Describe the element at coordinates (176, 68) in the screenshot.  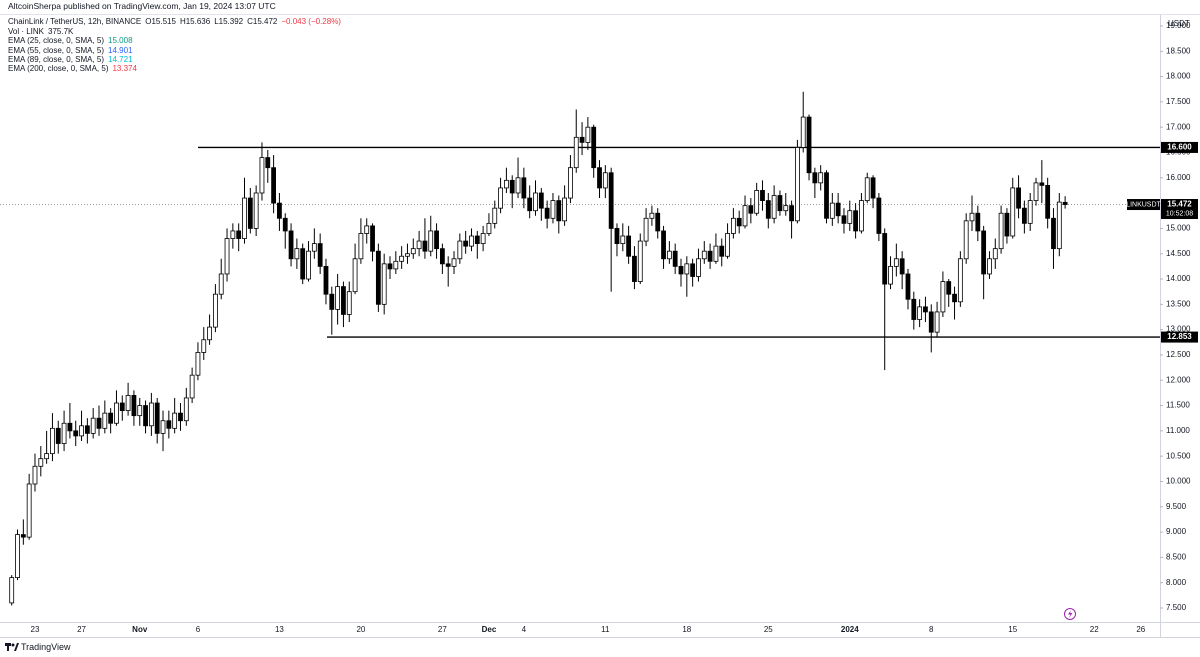
I see `indicator-row: EMA (200, close, 0, SMA, 5) 13.374` at that location.